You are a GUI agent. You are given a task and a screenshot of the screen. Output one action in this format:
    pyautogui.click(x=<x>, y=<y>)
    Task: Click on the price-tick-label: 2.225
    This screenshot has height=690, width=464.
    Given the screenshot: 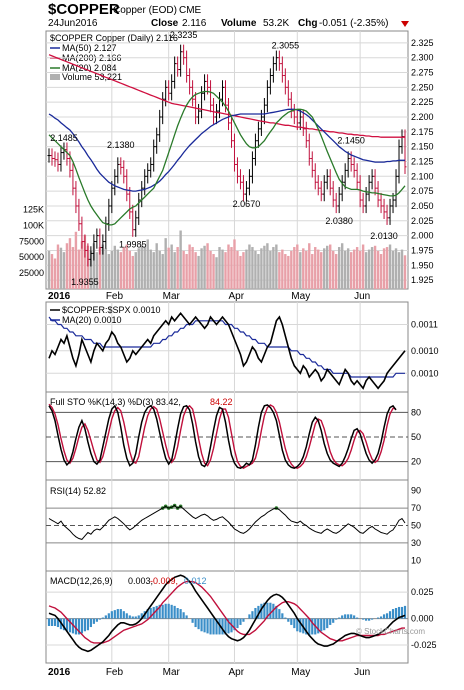 What is the action you would take?
    pyautogui.click(x=422, y=102)
    